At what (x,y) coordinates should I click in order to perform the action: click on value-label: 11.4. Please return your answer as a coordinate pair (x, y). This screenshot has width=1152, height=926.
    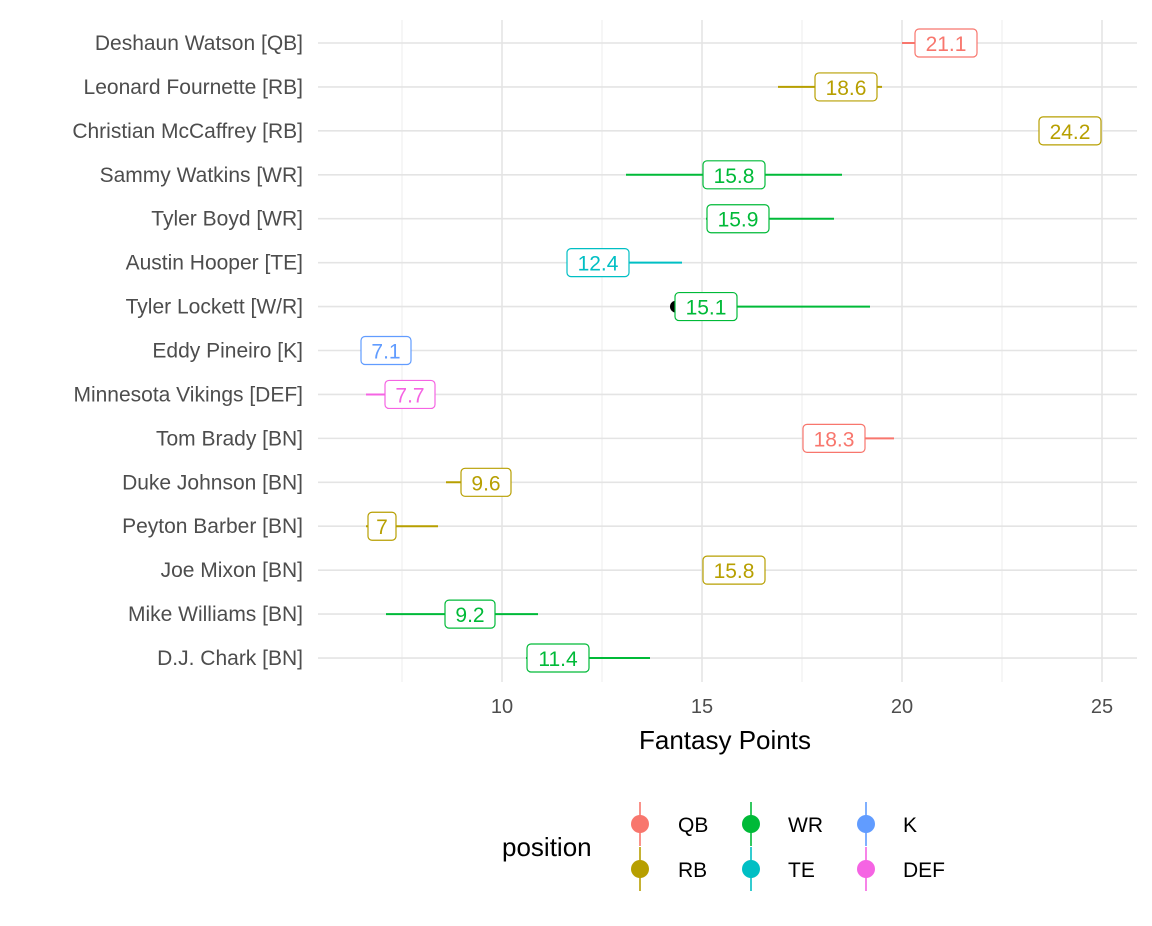
    Looking at the image, I should click on (558, 658).